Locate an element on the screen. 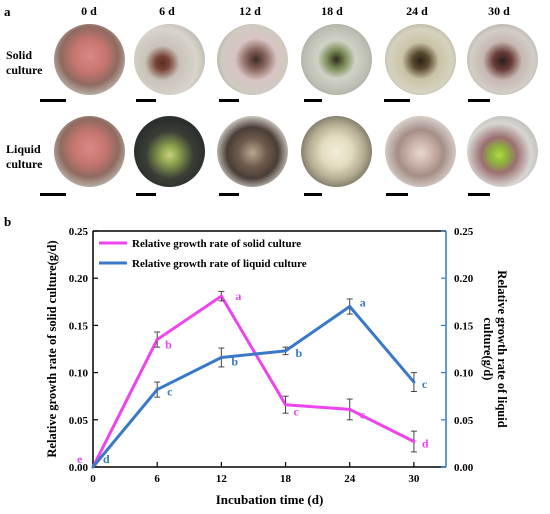 This screenshot has width=550, height=514. x-tick-label: 30 is located at coordinates (414, 479).